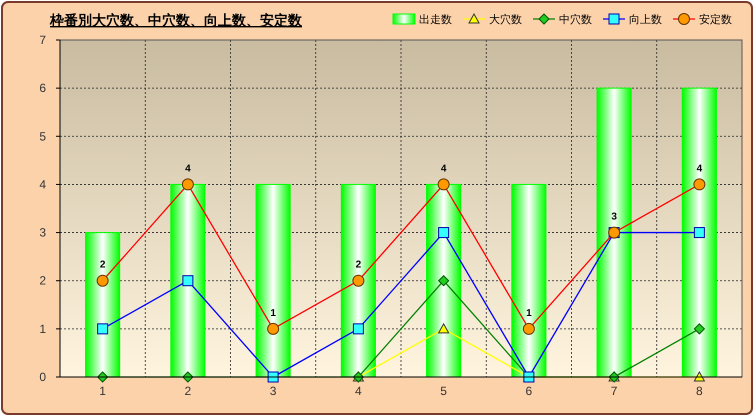  Describe the element at coordinates (42, 88) in the screenshot. I see `y-tick-label: 6` at that location.